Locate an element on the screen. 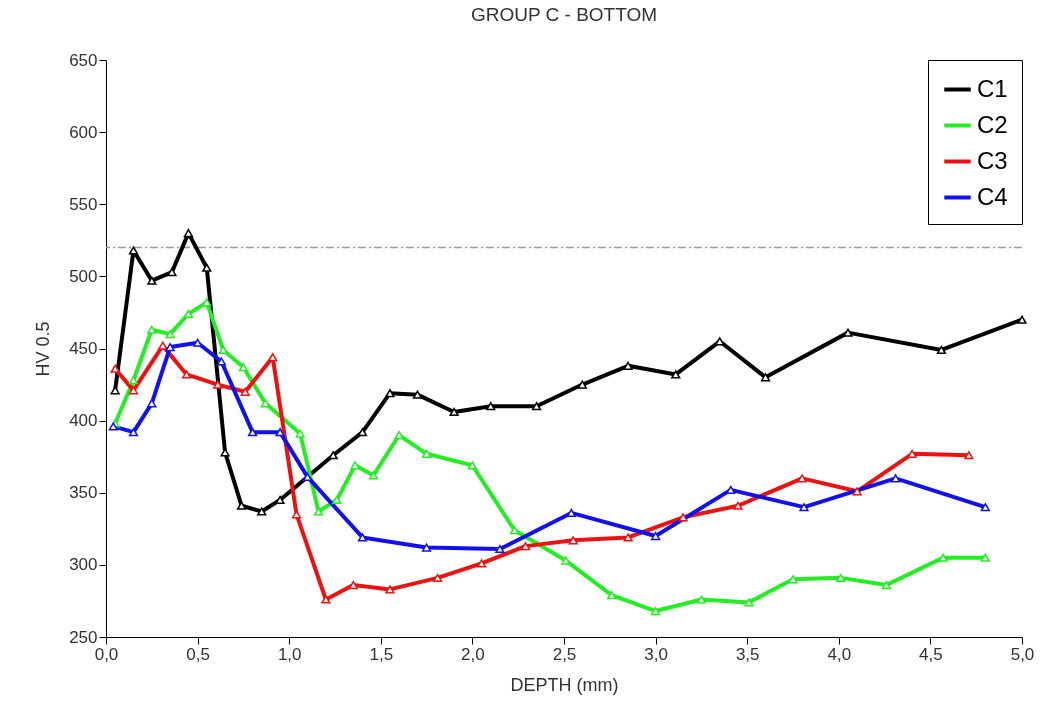  y-tick-label: 550 is located at coordinates (83, 204).